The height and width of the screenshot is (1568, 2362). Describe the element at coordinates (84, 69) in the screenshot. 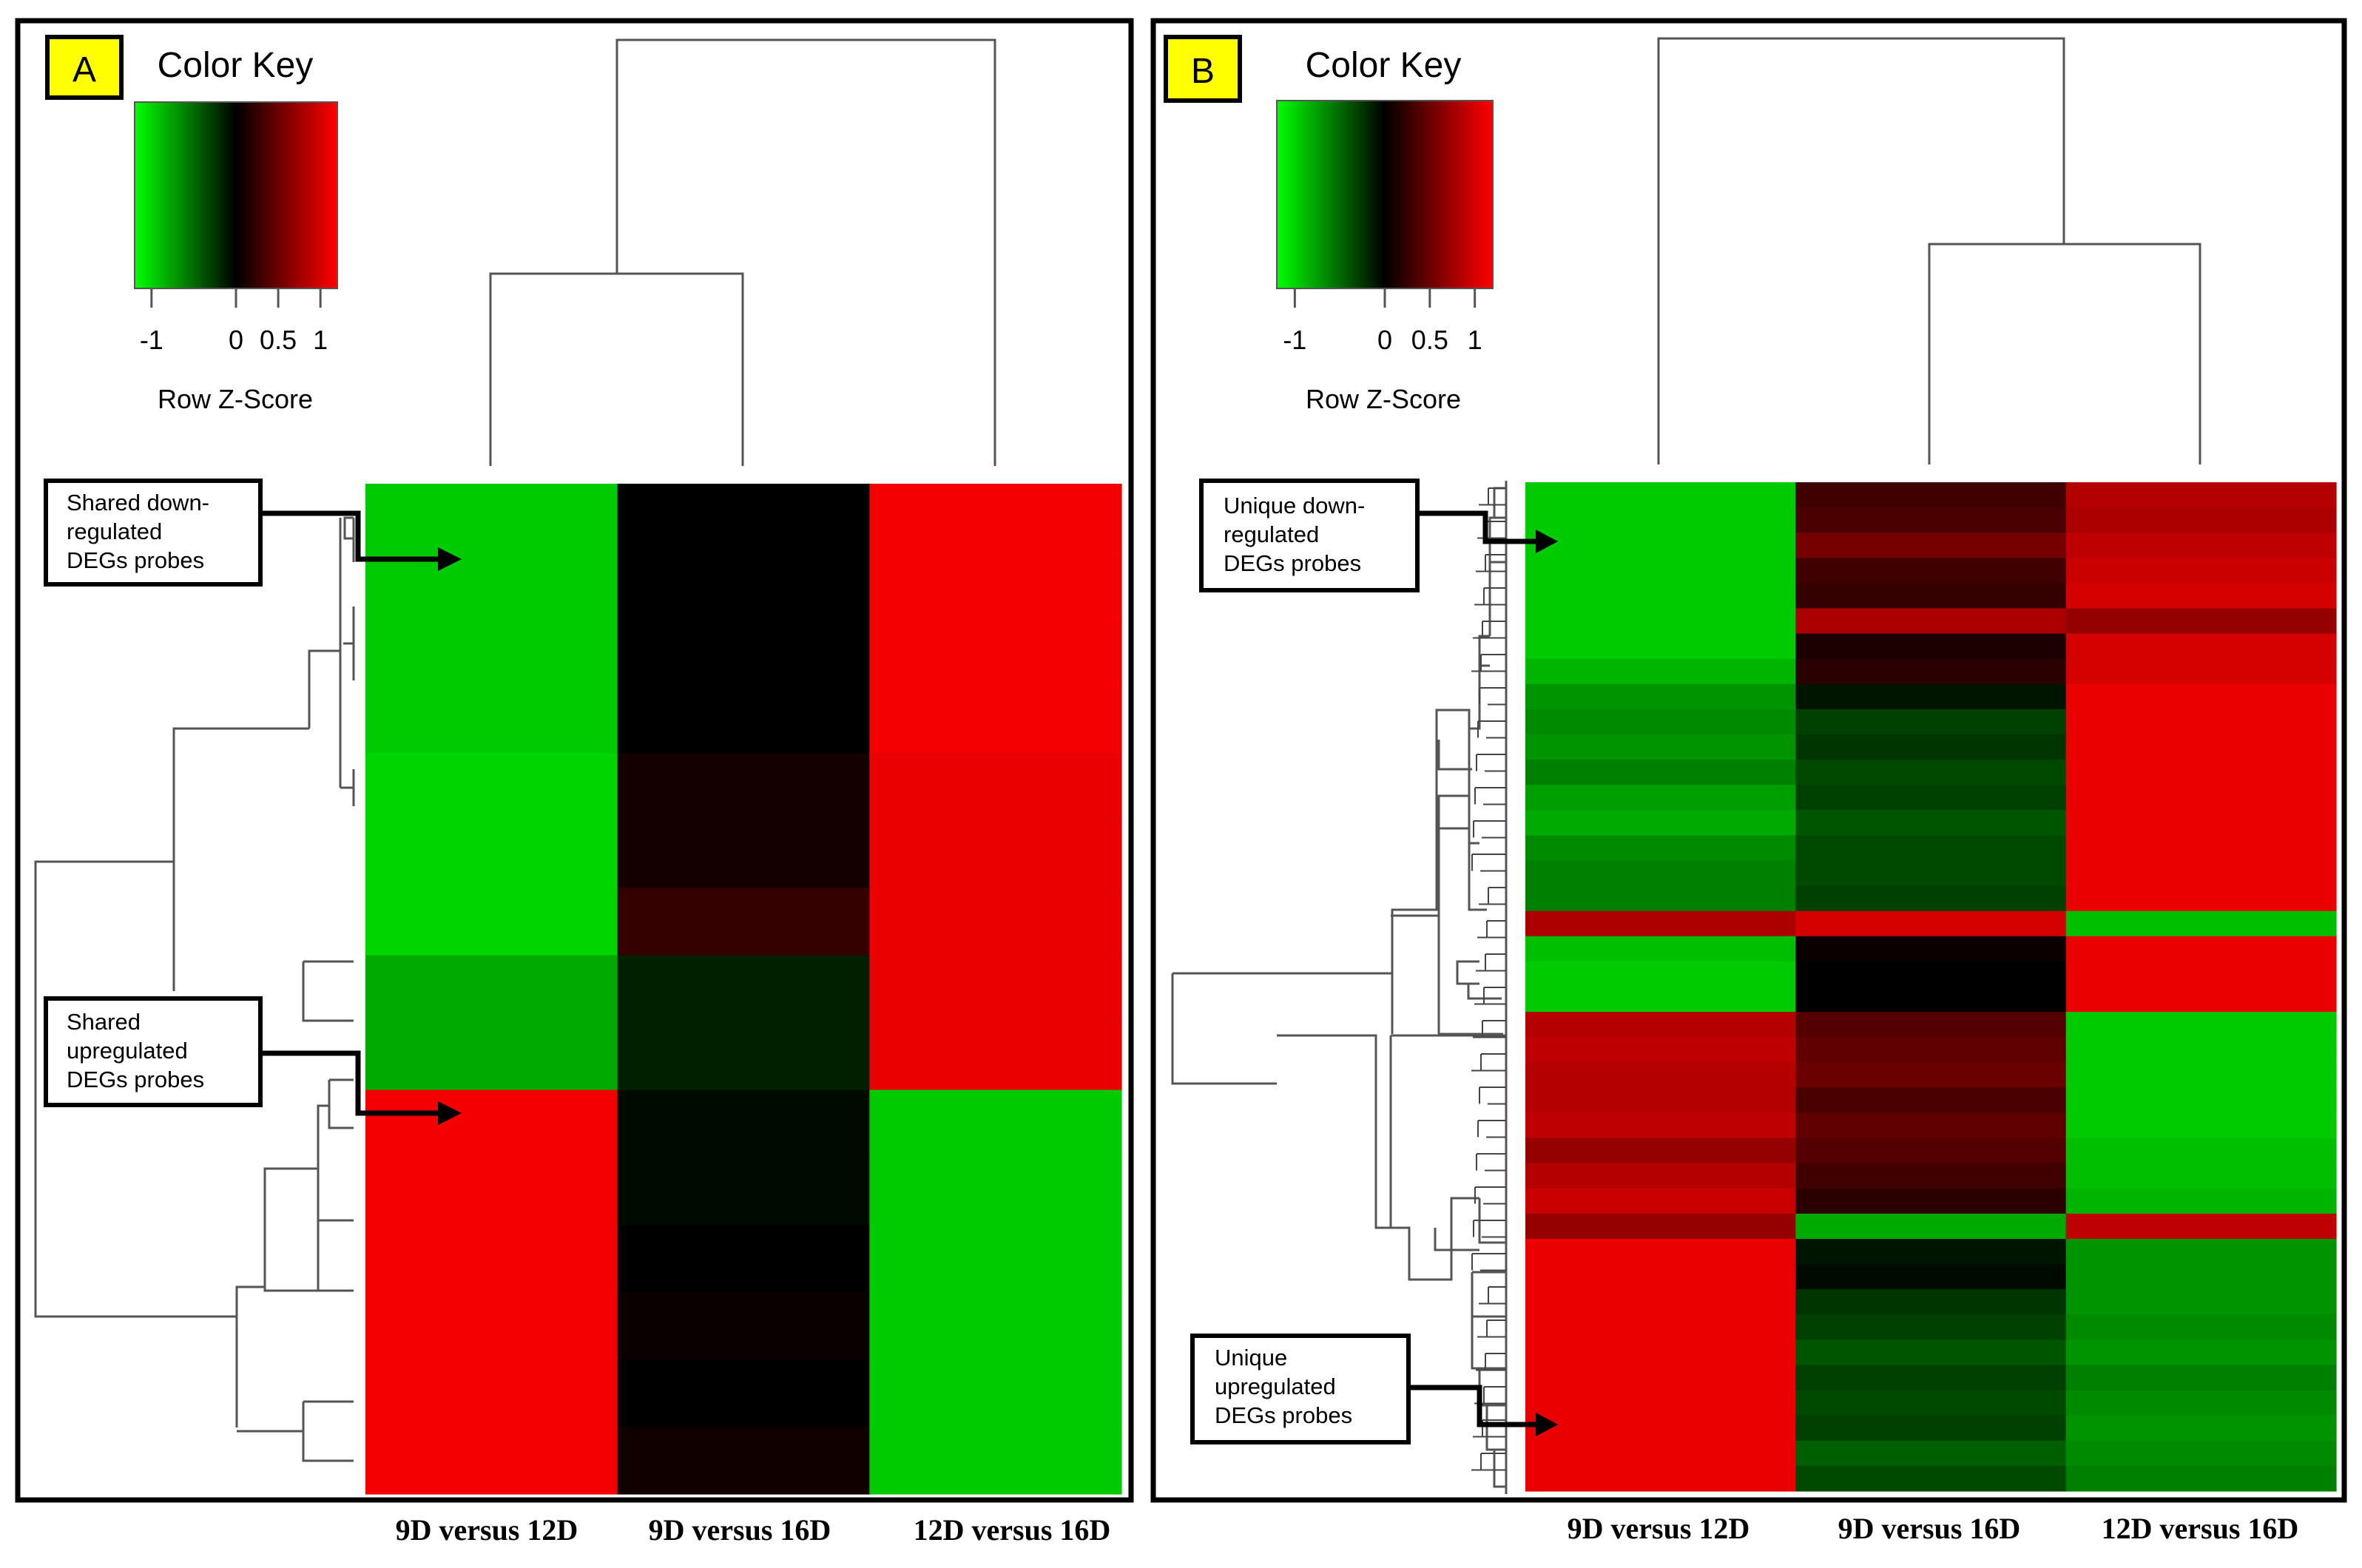

I see `panel-a-letter: A` at that location.